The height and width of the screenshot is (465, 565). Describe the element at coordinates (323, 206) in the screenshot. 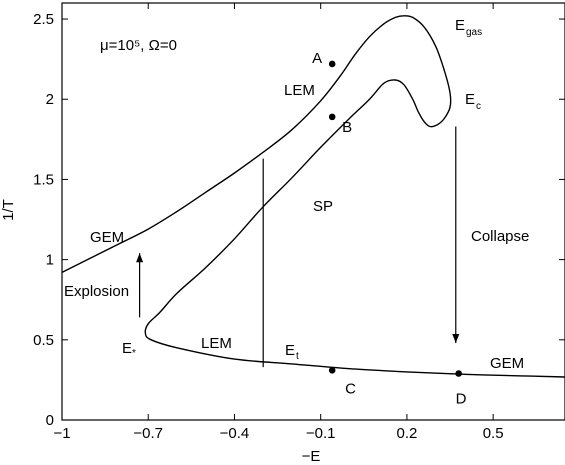

I see `sp-label: SP` at that location.